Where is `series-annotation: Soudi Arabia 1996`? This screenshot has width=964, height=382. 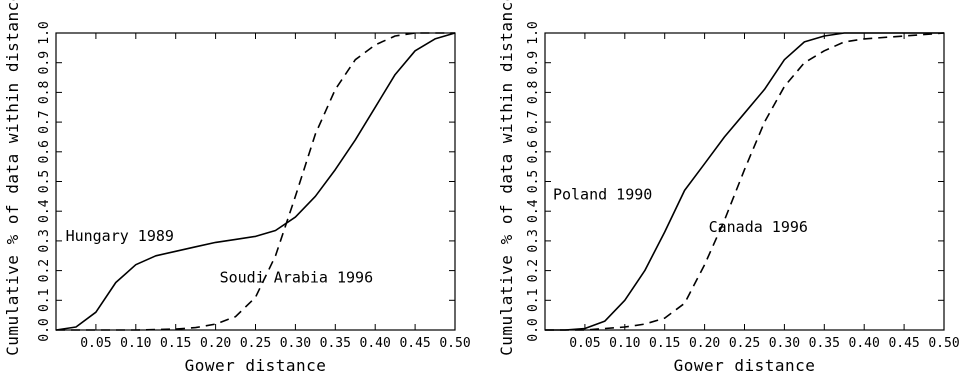
series-annotation: Soudi Arabia 1996 is located at coordinates (297, 277).